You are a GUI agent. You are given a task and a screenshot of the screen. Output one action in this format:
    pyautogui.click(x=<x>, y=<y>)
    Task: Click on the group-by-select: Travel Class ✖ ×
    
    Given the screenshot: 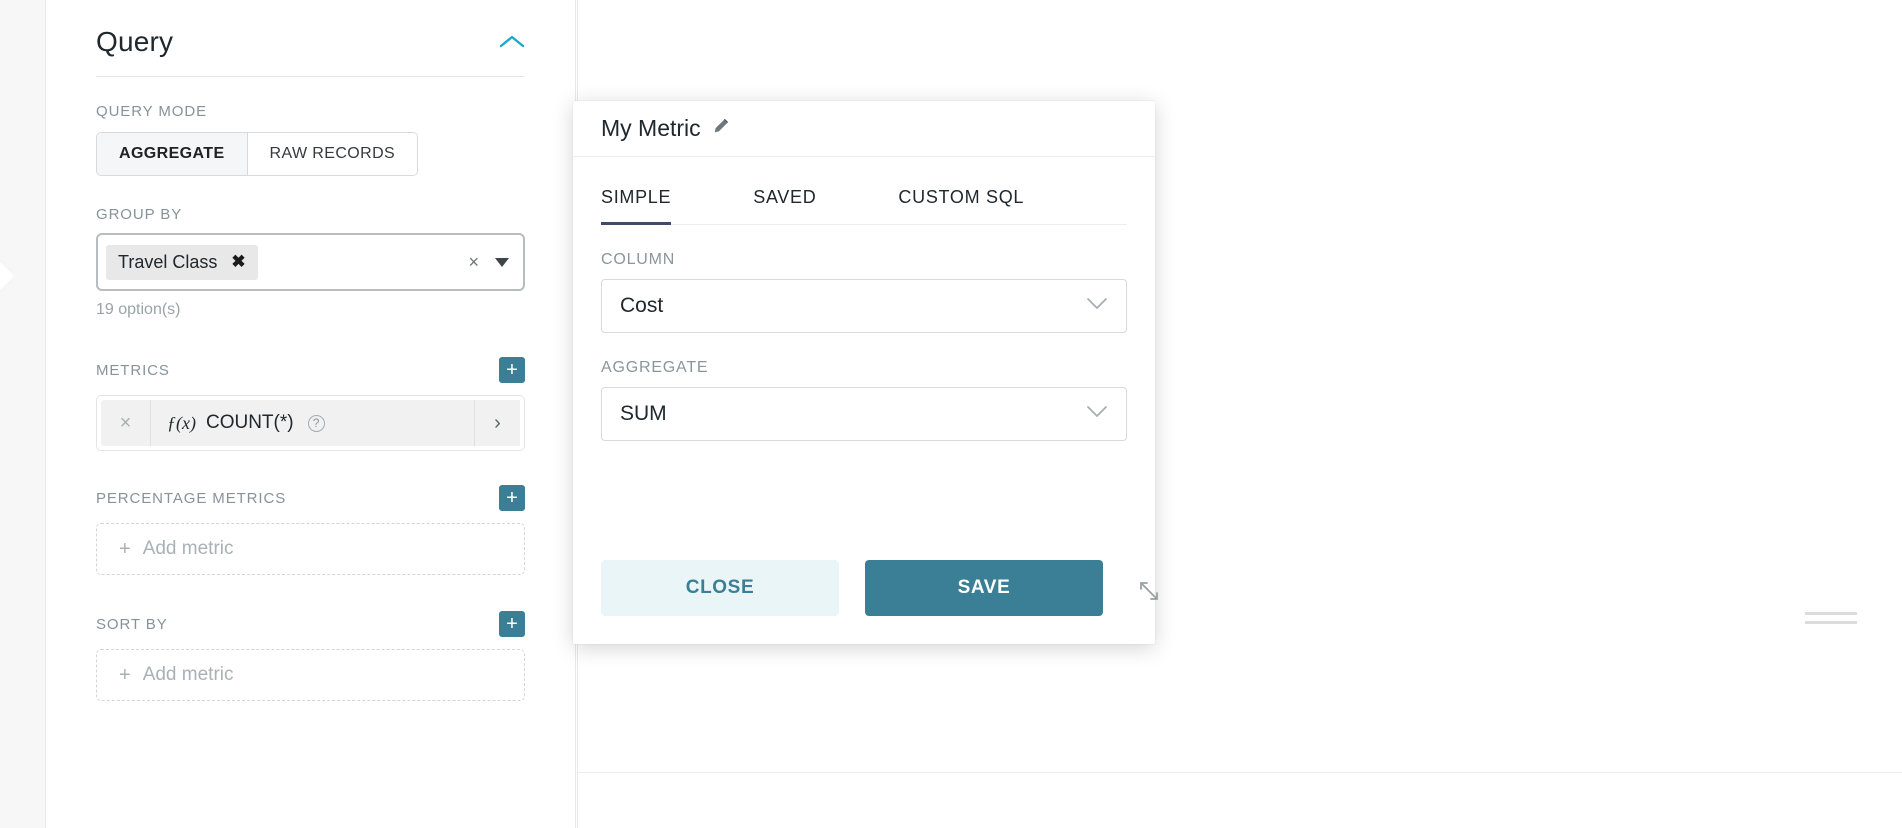 What is the action you would take?
    pyautogui.click(x=310, y=262)
    